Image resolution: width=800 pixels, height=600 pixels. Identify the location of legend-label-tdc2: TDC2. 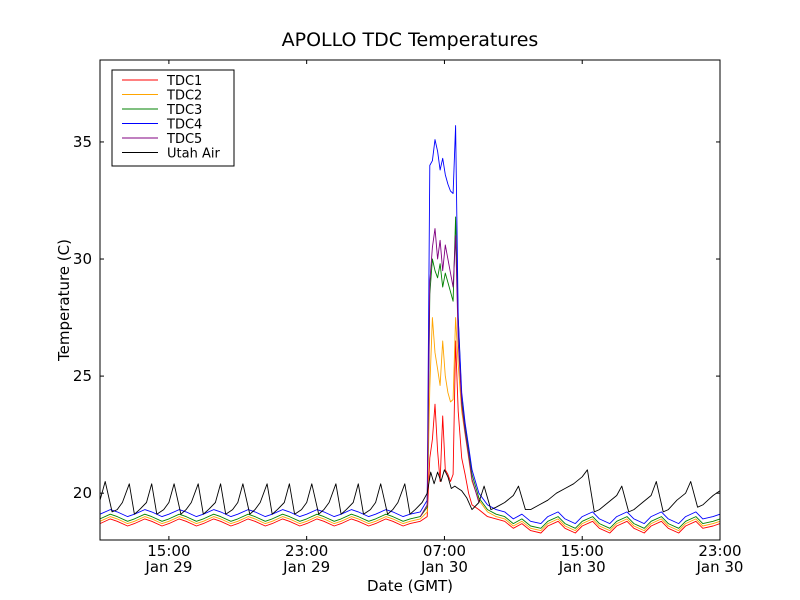
(184, 96).